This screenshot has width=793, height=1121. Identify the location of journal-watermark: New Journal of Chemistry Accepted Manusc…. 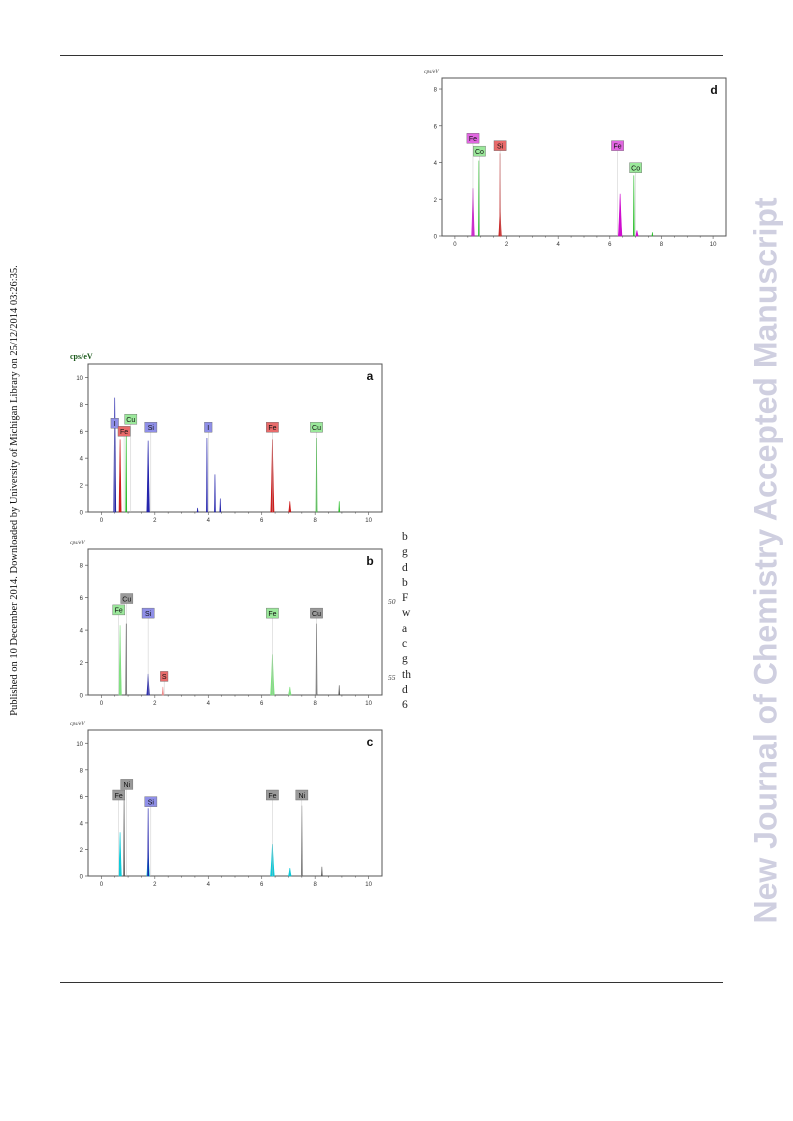
(766, 560).